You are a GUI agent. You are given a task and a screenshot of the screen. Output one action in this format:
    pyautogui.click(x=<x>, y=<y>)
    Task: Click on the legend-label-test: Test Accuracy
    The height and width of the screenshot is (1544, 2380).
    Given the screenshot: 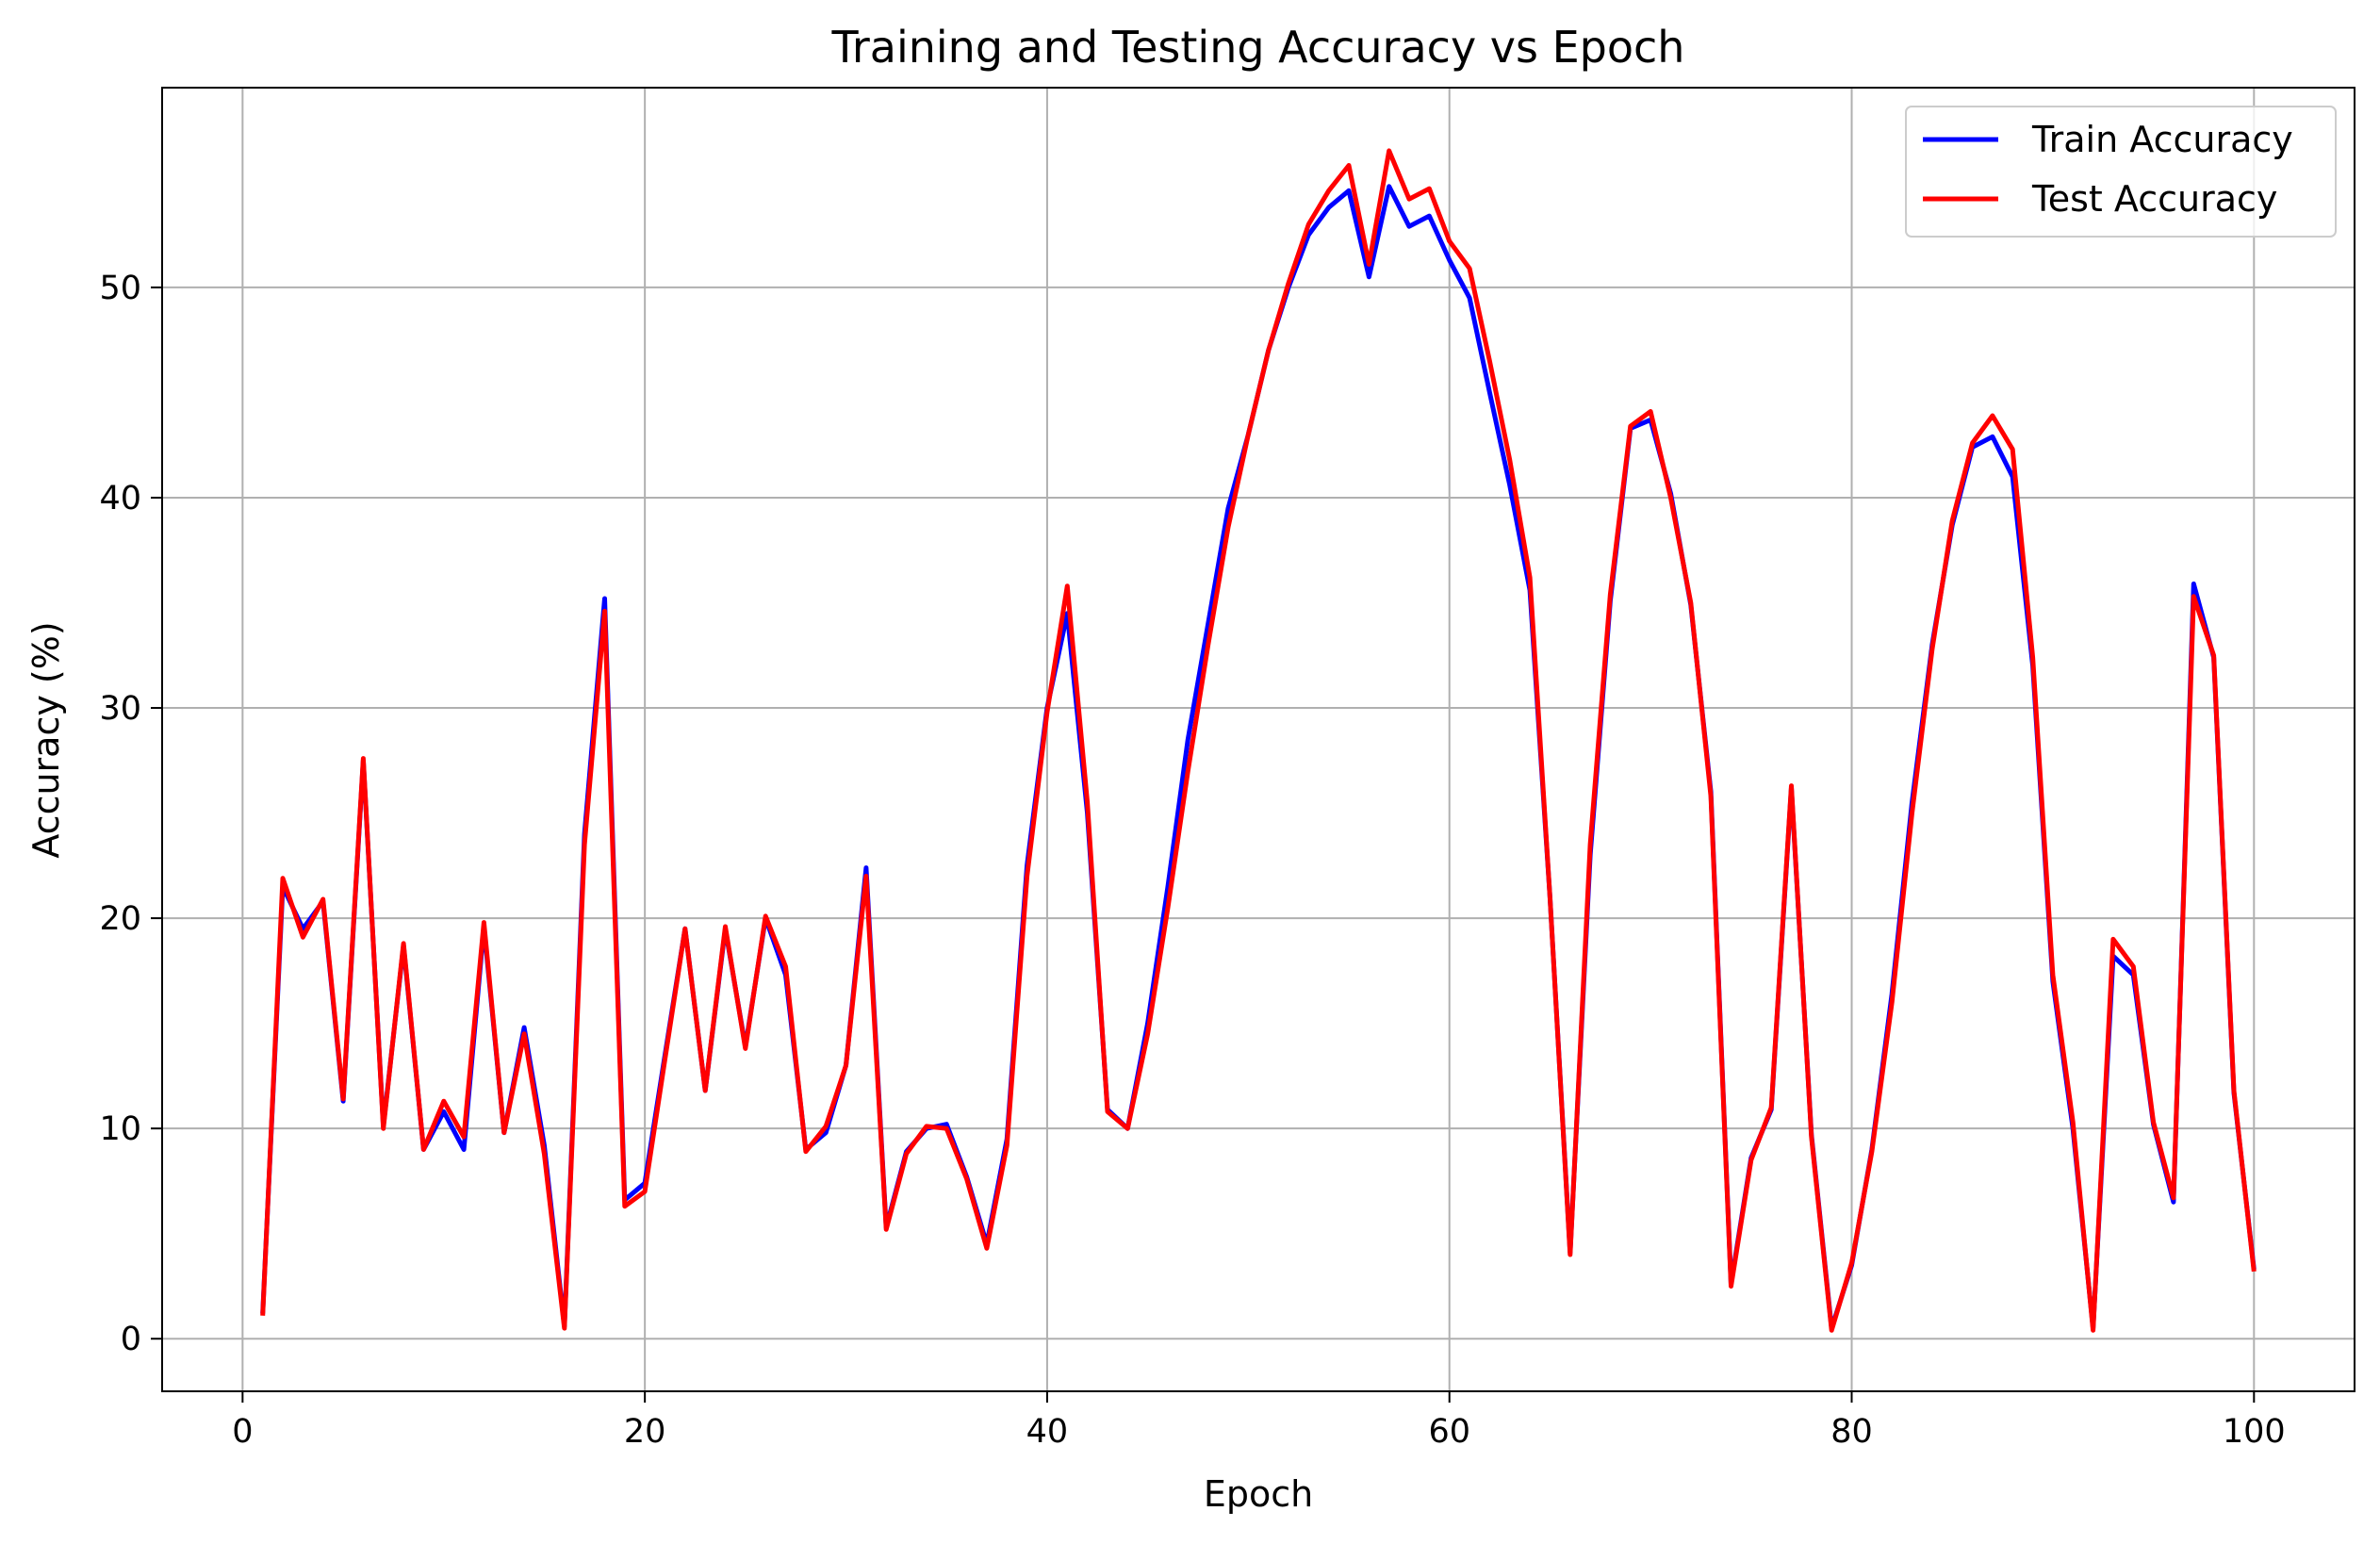 What is the action you would take?
    pyautogui.click(x=2154, y=199)
    